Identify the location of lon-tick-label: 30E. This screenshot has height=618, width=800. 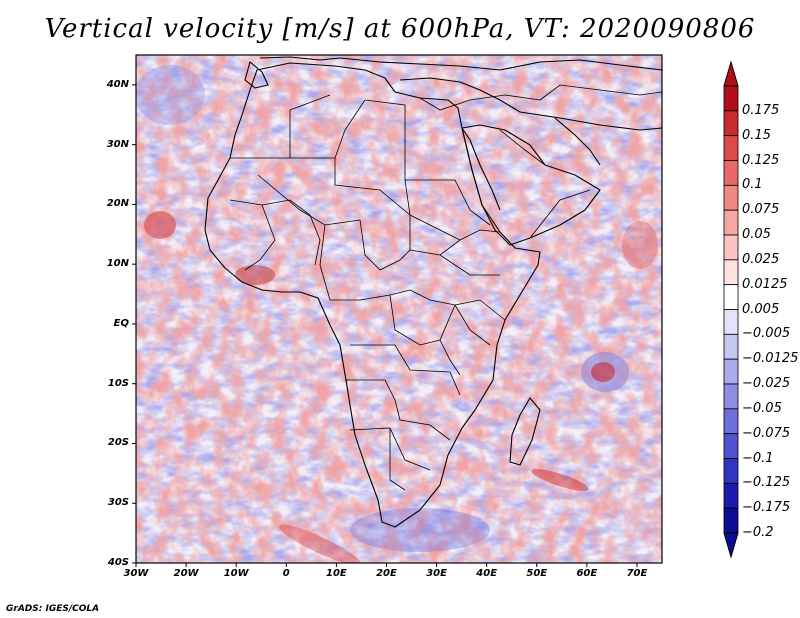
(436, 573).